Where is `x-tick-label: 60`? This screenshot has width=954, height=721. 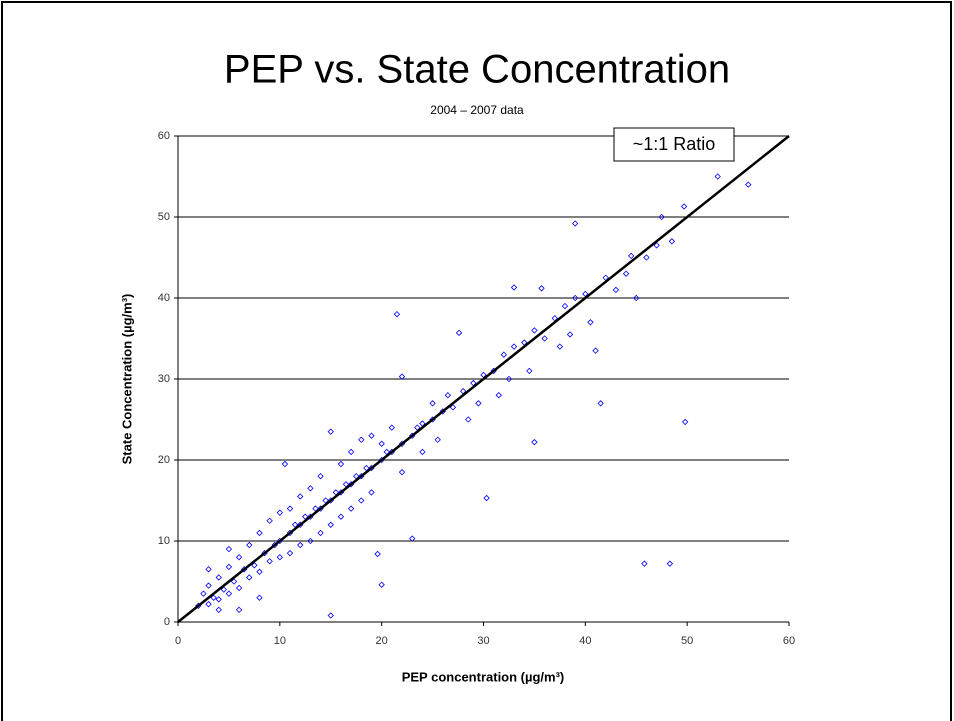 x-tick-label: 60 is located at coordinates (789, 641).